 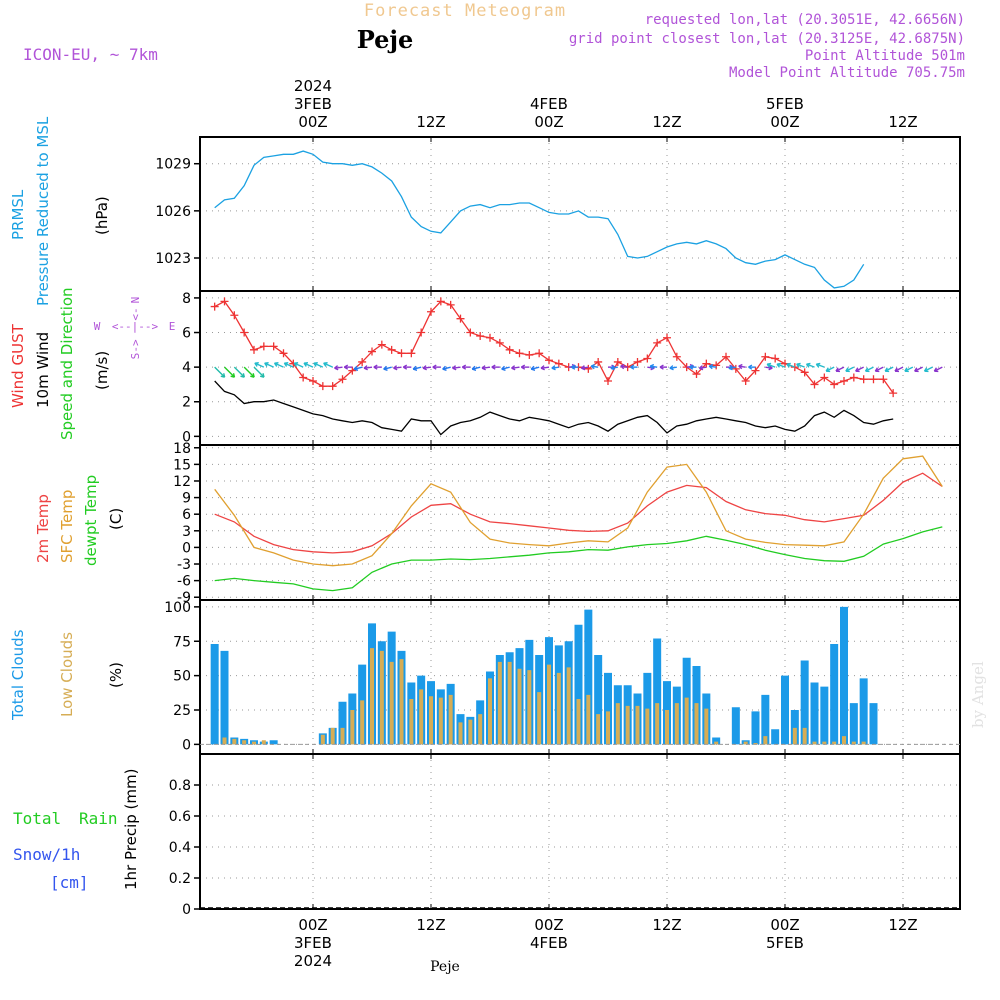 What do you see at coordinates (558, 214) in the screenshot?
I see `panel-1: 1023 1026 1029` at bounding box center [558, 214].